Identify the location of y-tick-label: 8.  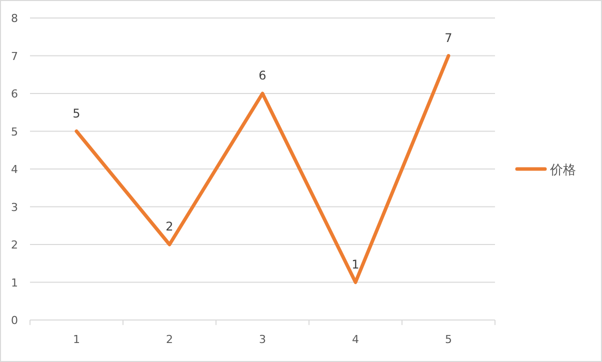
(14, 18).